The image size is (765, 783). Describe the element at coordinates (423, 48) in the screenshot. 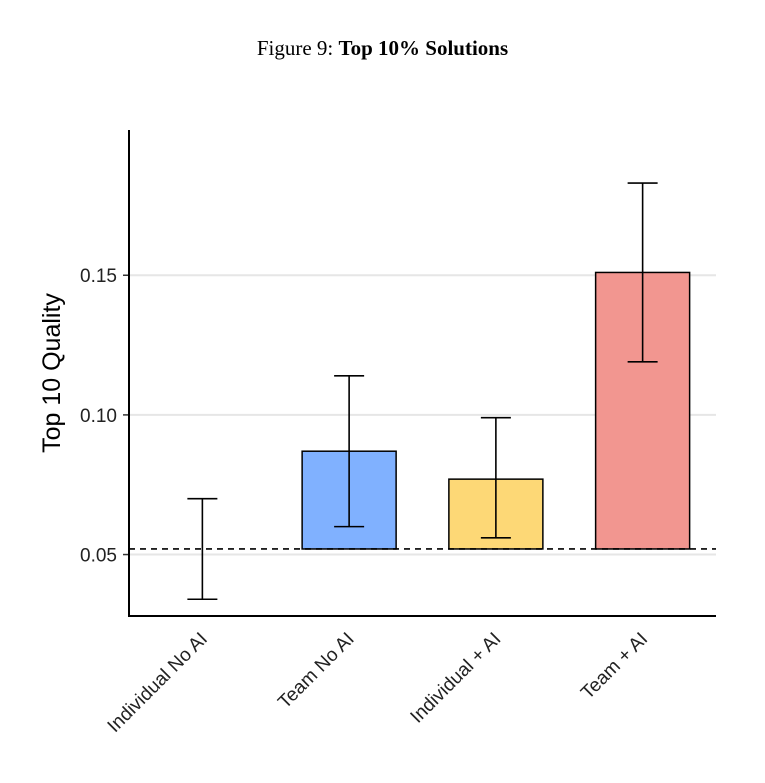

I see `figure-title: Top 10% Solutions` at that location.